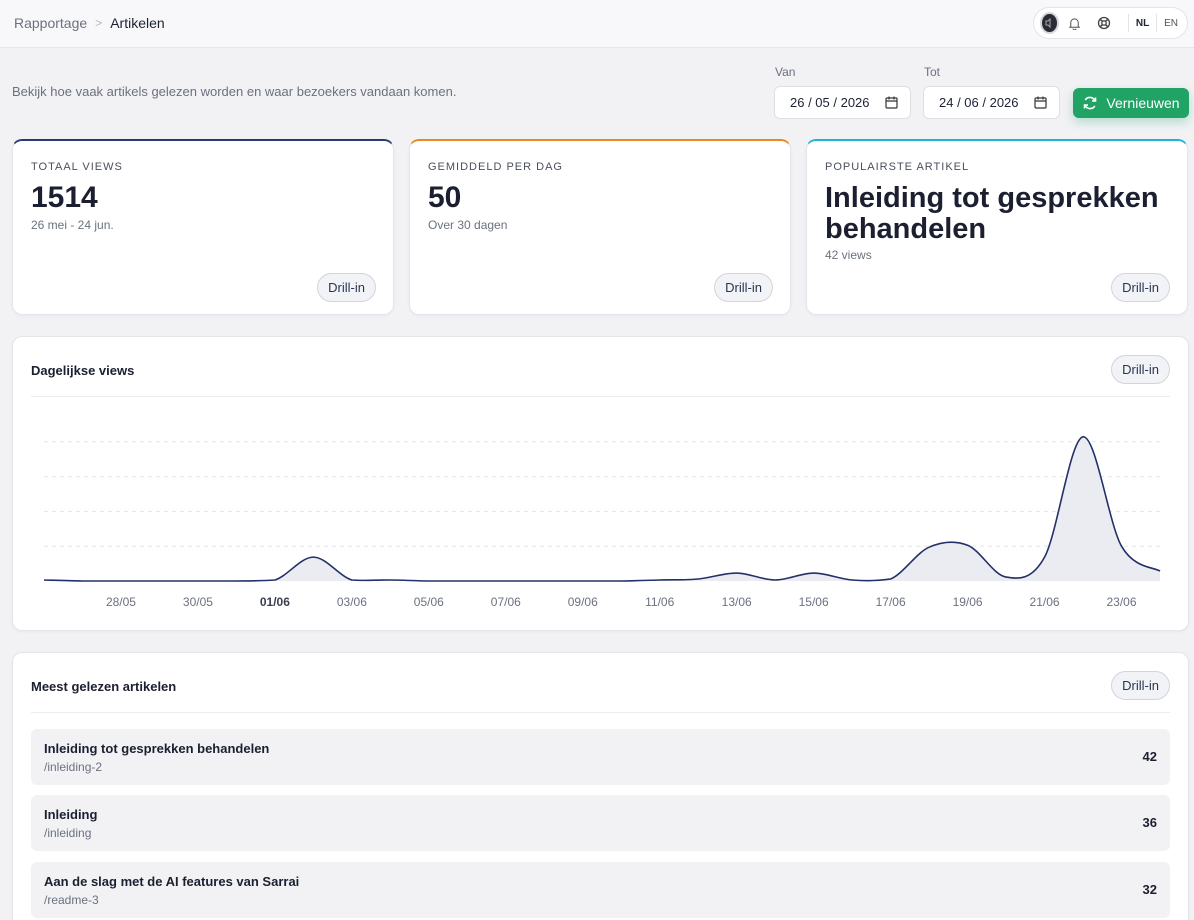 The image size is (1194, 920). I want to click on lang-en-button: EN, so click(1171, 23).